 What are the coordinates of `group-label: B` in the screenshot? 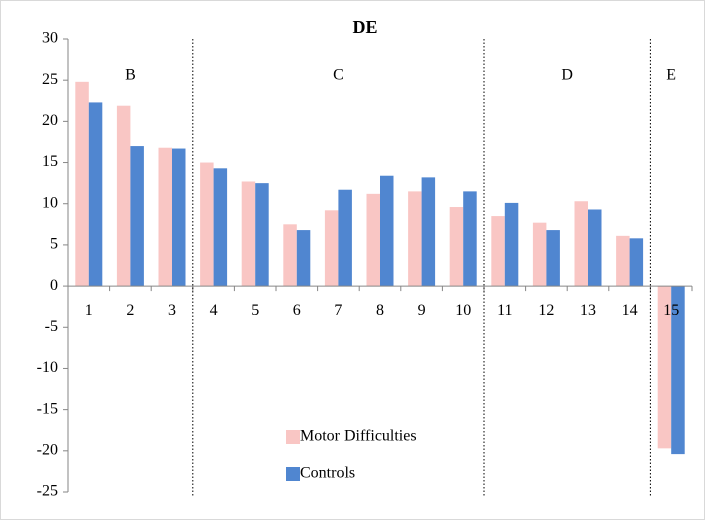 It's located at (130, 75).